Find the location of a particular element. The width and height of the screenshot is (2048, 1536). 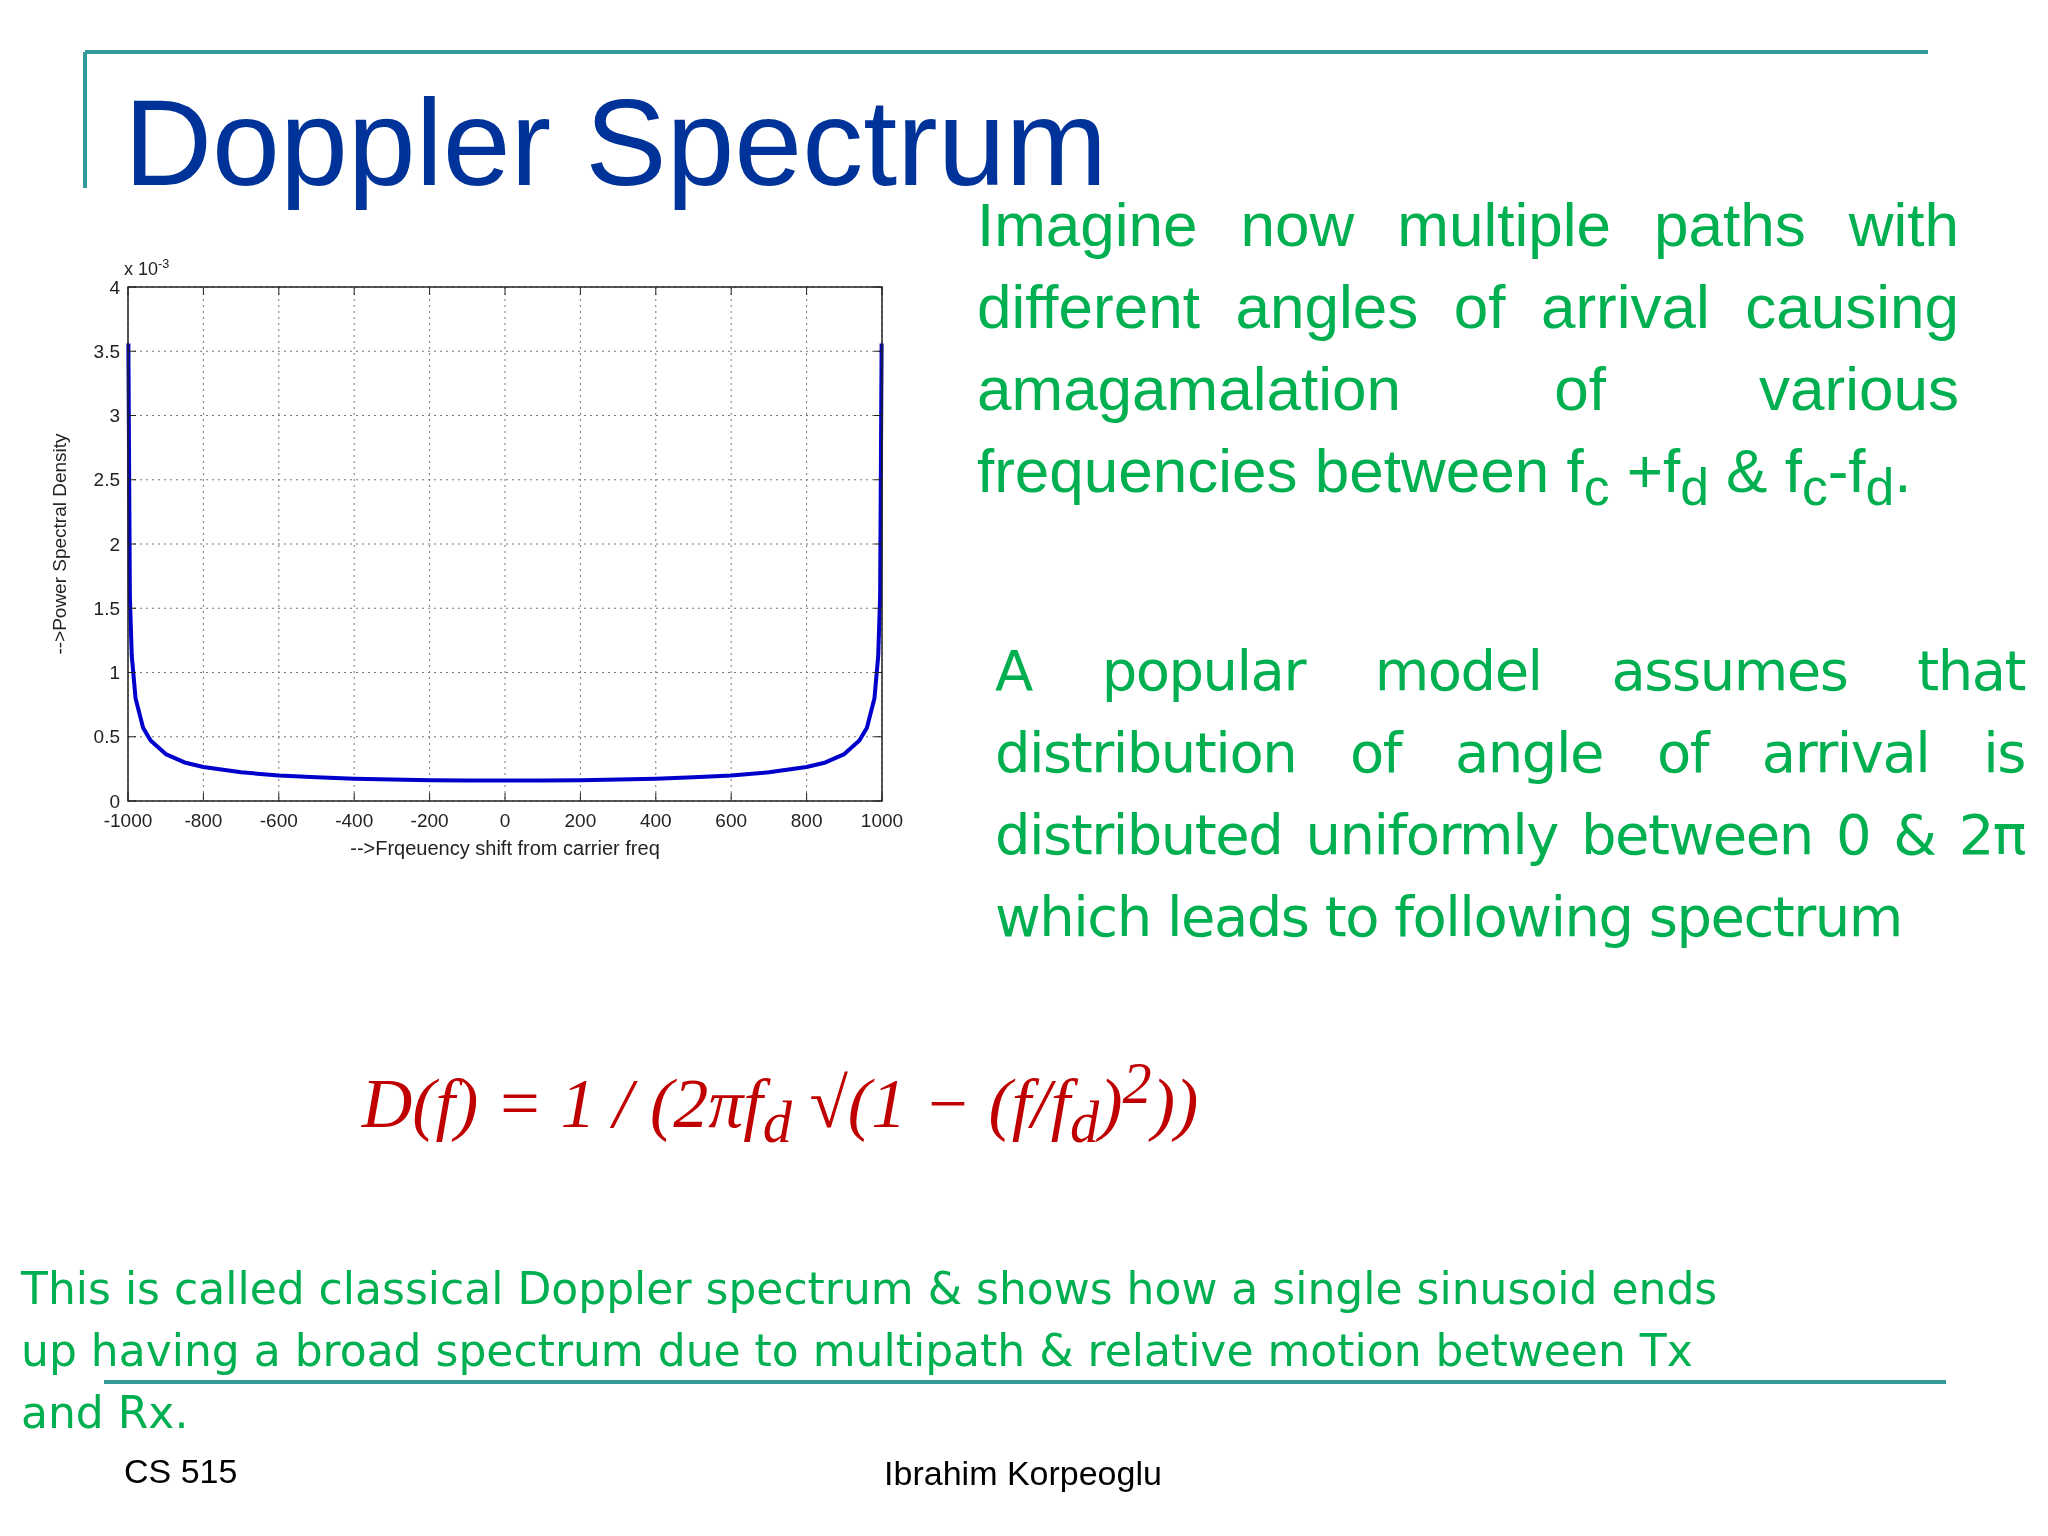

y-tick-label: 1 is located at coordinates (114, 673).